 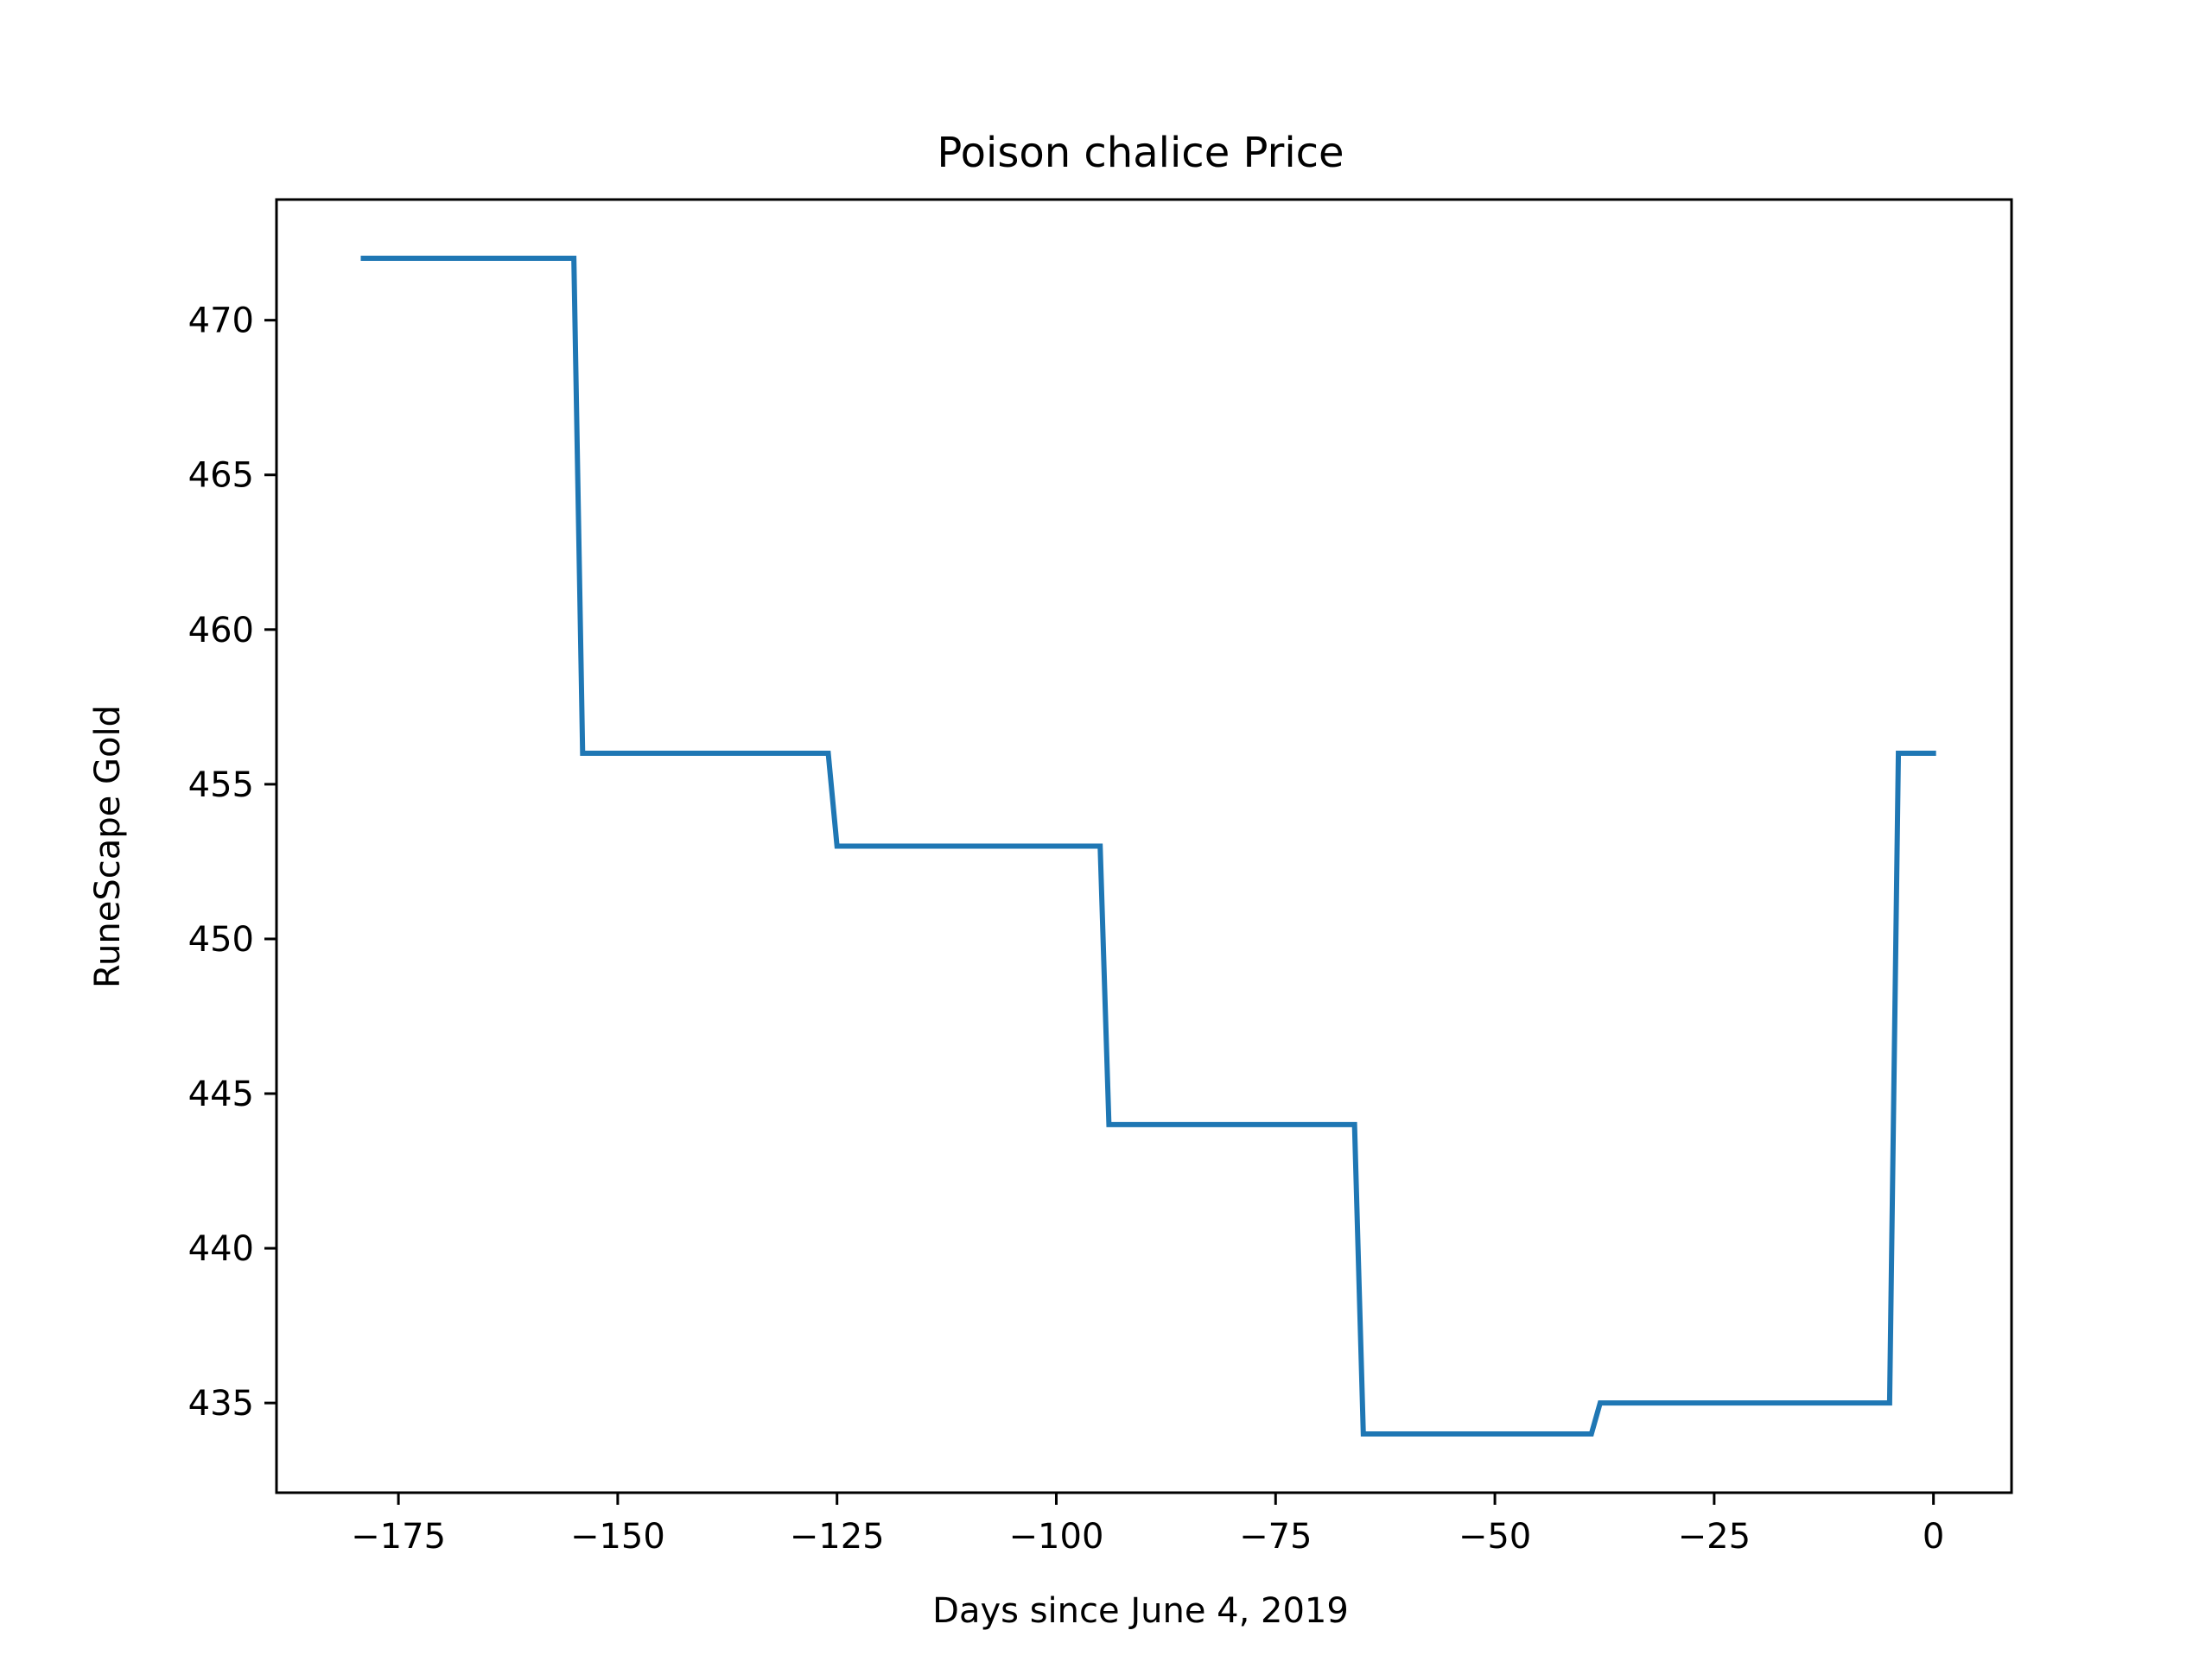 I want to click on y-tick-label: 455, so click(x=221, y=785).